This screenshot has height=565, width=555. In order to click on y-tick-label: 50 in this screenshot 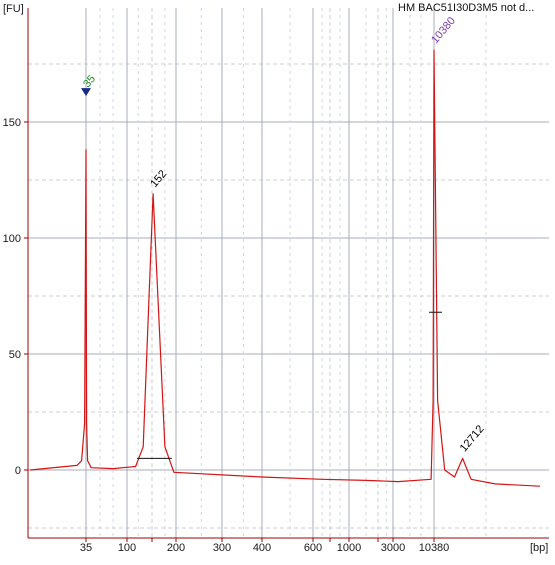, I will do `click(15, 355)`.